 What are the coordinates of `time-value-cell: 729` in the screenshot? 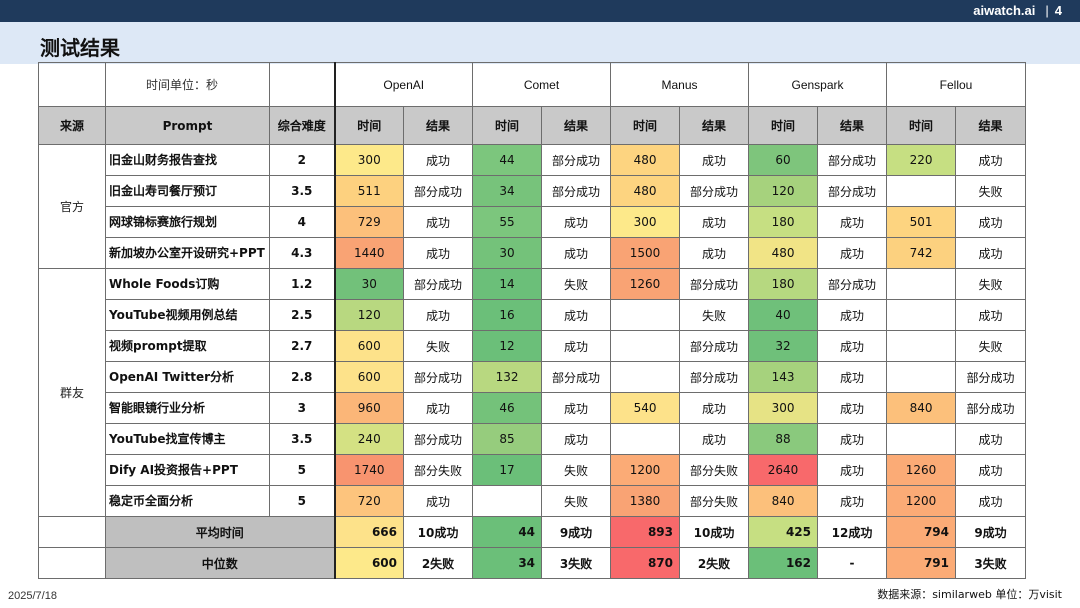 It's located at (368, 222).